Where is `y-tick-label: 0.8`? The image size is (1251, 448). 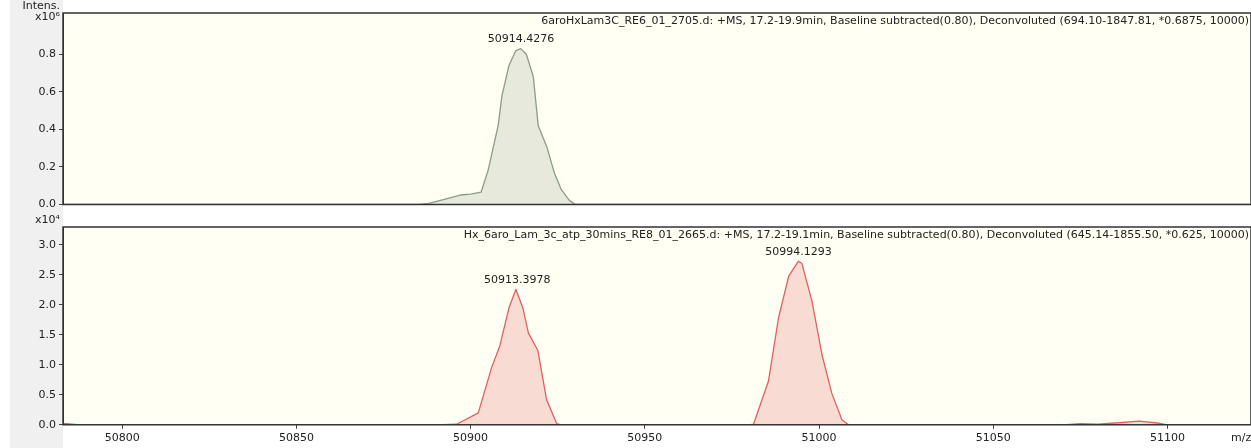
y-tick-label: 0.8 is located at coordinates (47, 54).